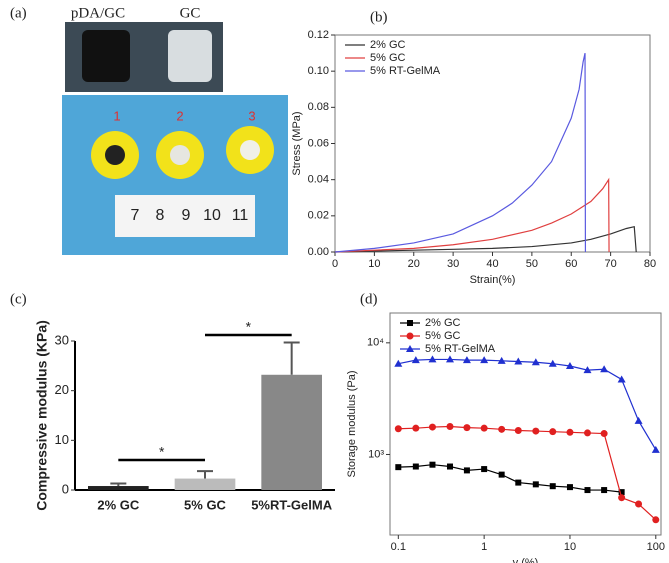  What do you see at coordinates (190, 56) in the screenshot?
I see `gc-sample` at bounding box center [190, 56].